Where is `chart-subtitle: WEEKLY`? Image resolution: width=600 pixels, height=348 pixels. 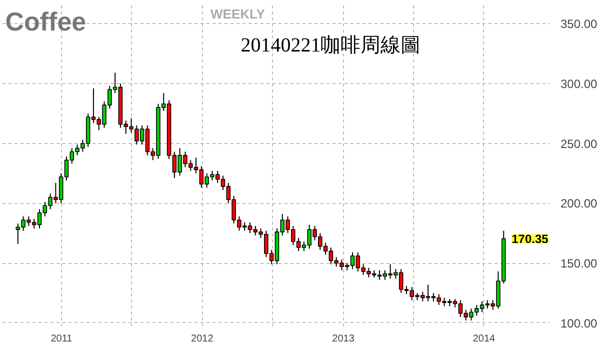
chart-subtitle: WEEKLY is located at coordinates (238, 14).